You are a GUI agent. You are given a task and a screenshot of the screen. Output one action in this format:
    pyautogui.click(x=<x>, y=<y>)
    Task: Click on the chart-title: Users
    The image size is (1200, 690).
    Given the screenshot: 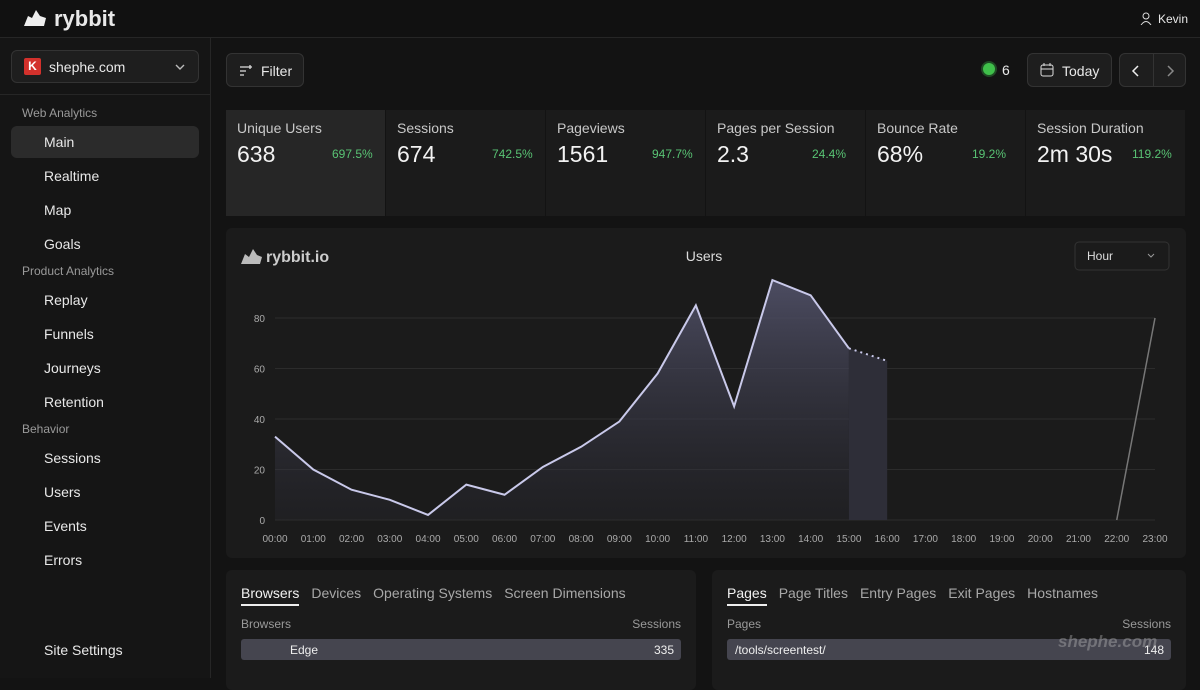 What is the action you would take?
    pyautogui.click(x=704, y=256)
    